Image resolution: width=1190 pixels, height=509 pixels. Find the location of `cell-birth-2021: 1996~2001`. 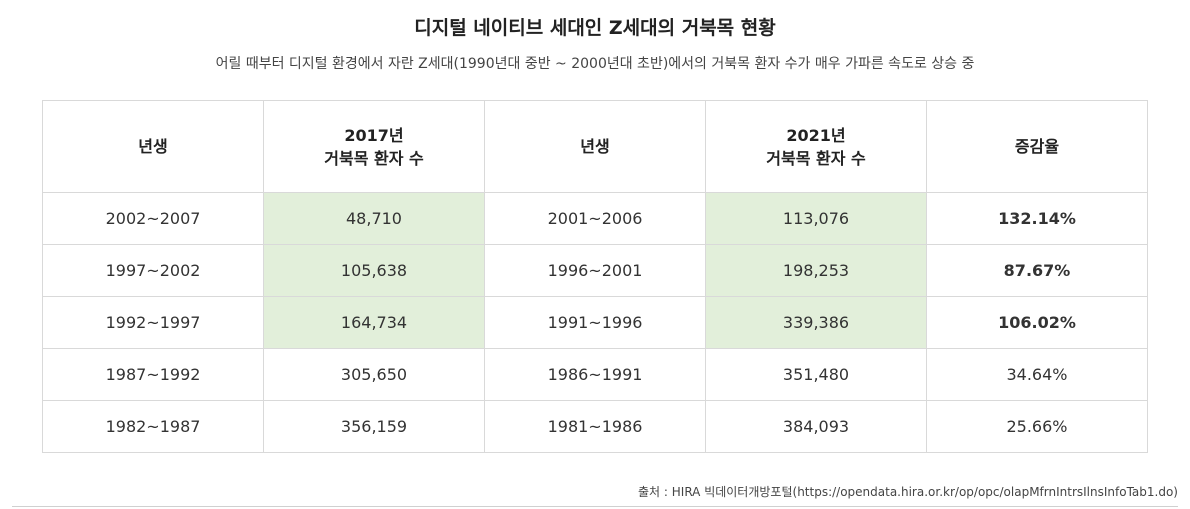

cell-birth-2021: 1996~2001 is located at coordinates (595, 270).